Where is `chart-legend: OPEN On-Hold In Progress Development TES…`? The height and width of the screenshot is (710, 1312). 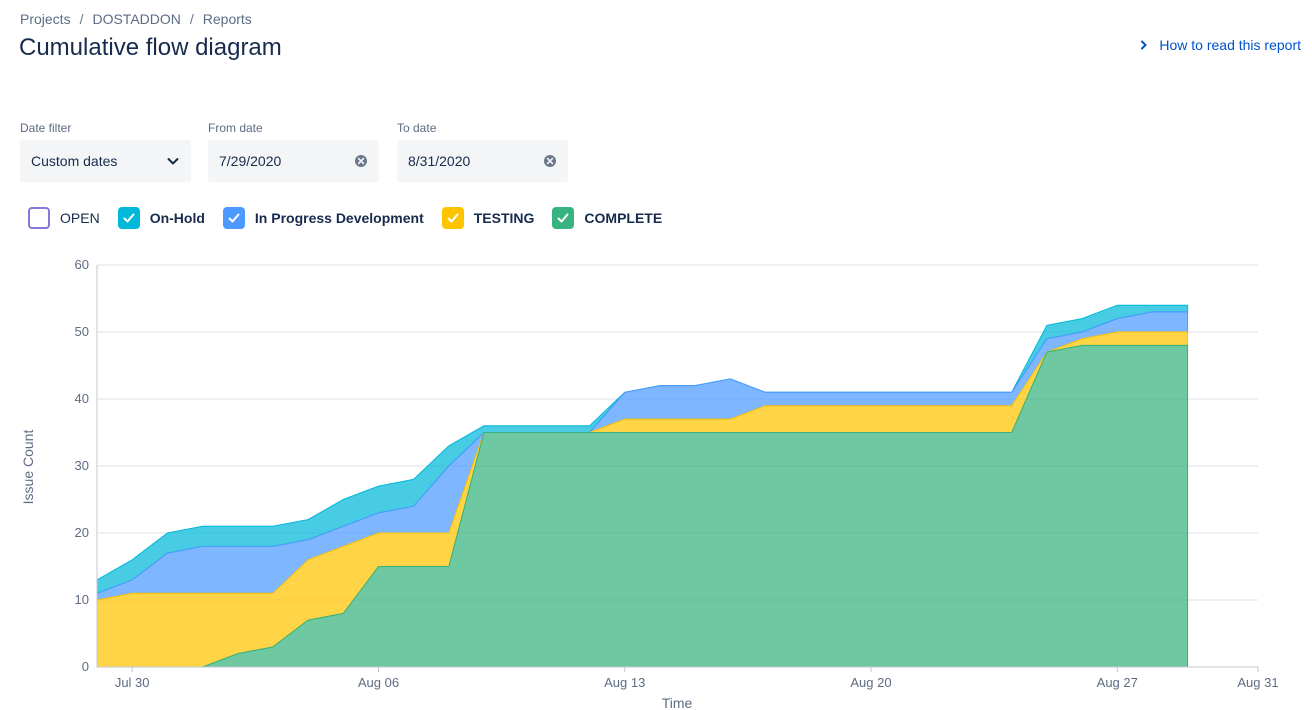
chart-legend: OPEN On-Hold In Progress Development TES… is located at coordinates (354, 218).